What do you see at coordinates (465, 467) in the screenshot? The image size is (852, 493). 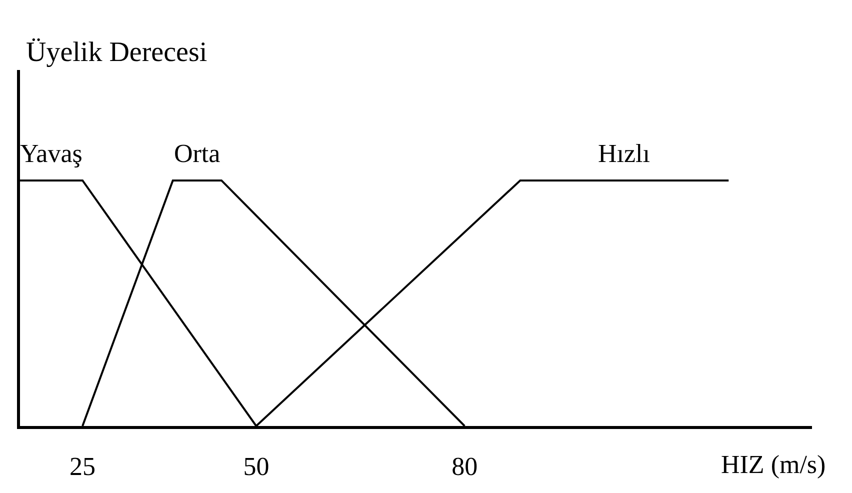 I see `x-tick-label: 80` at bounding box center [465, 467].